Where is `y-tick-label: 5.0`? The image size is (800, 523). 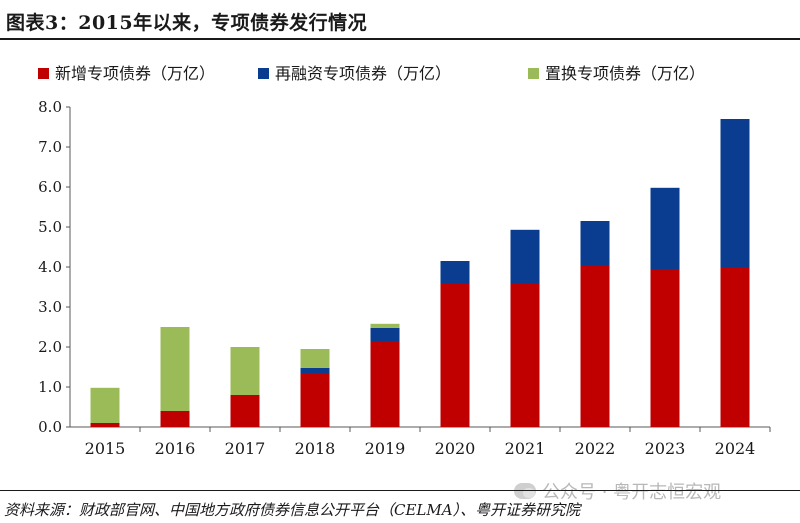 y-tick-label: 5.0 is located at coordinates (50, 227).